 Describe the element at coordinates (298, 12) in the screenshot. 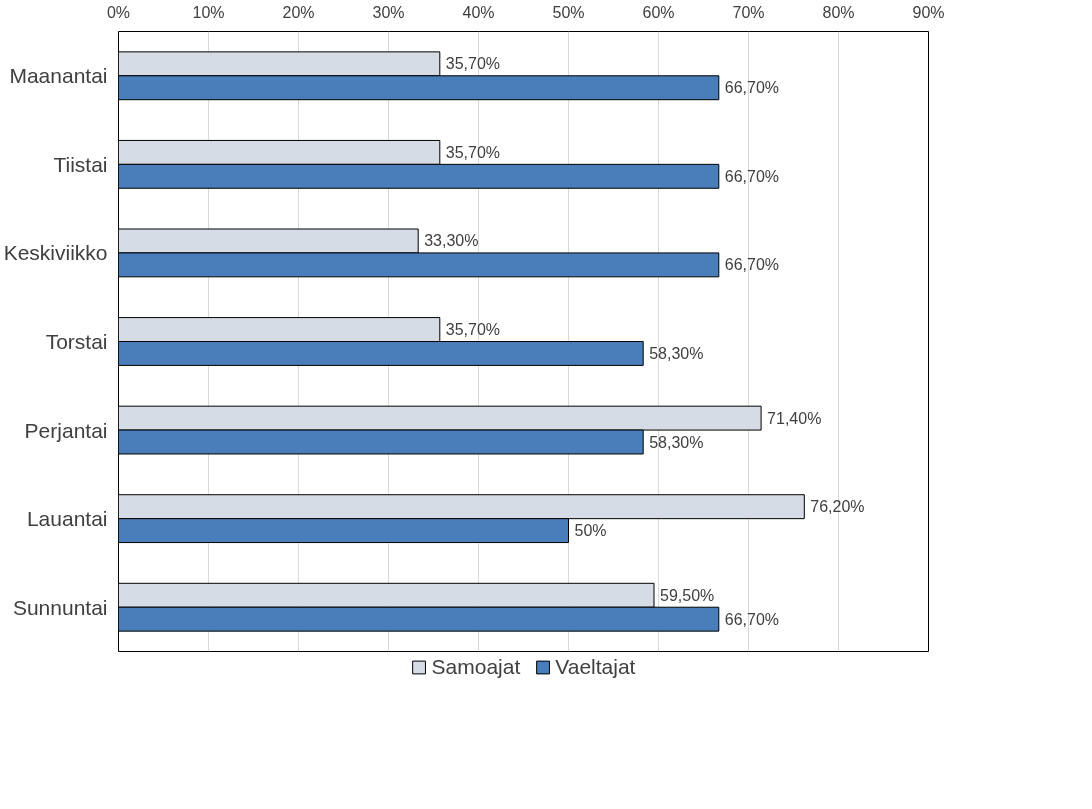

I see `x-tick-label: 20%` at that location.